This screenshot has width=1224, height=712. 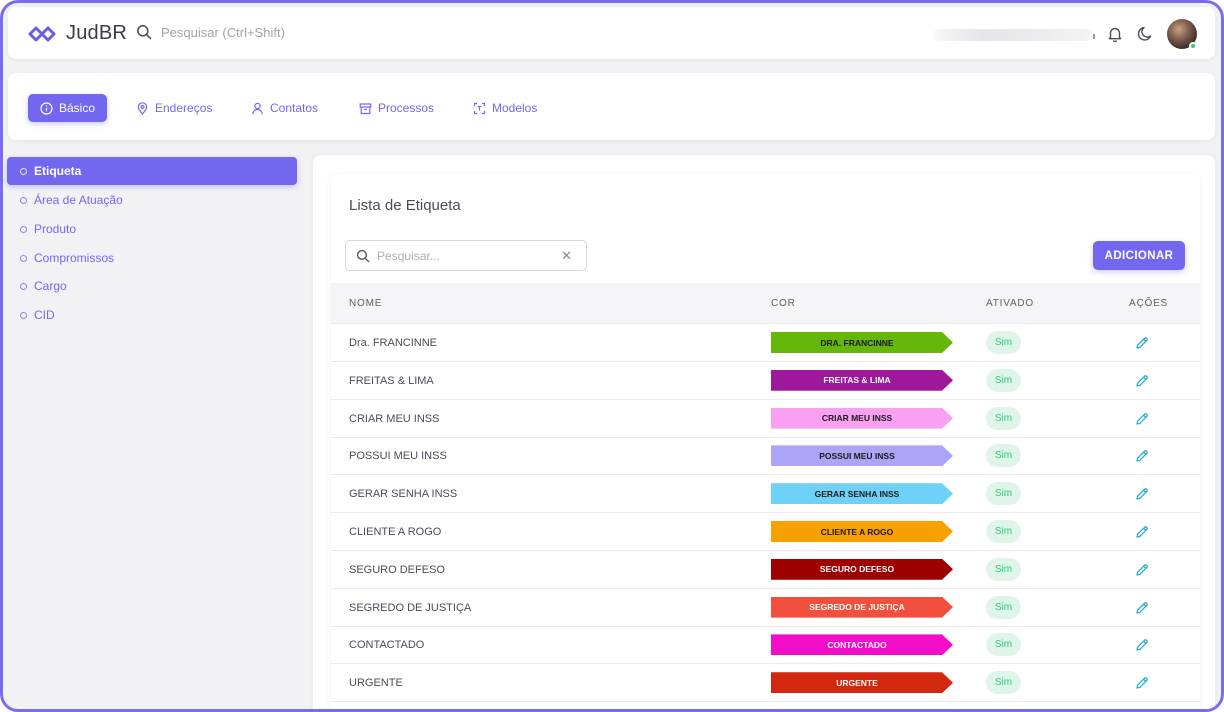 I want to click on table-row: Dra. FRANCINNE DRA. FRANCINNE Sim, so click(x=765, y=343).